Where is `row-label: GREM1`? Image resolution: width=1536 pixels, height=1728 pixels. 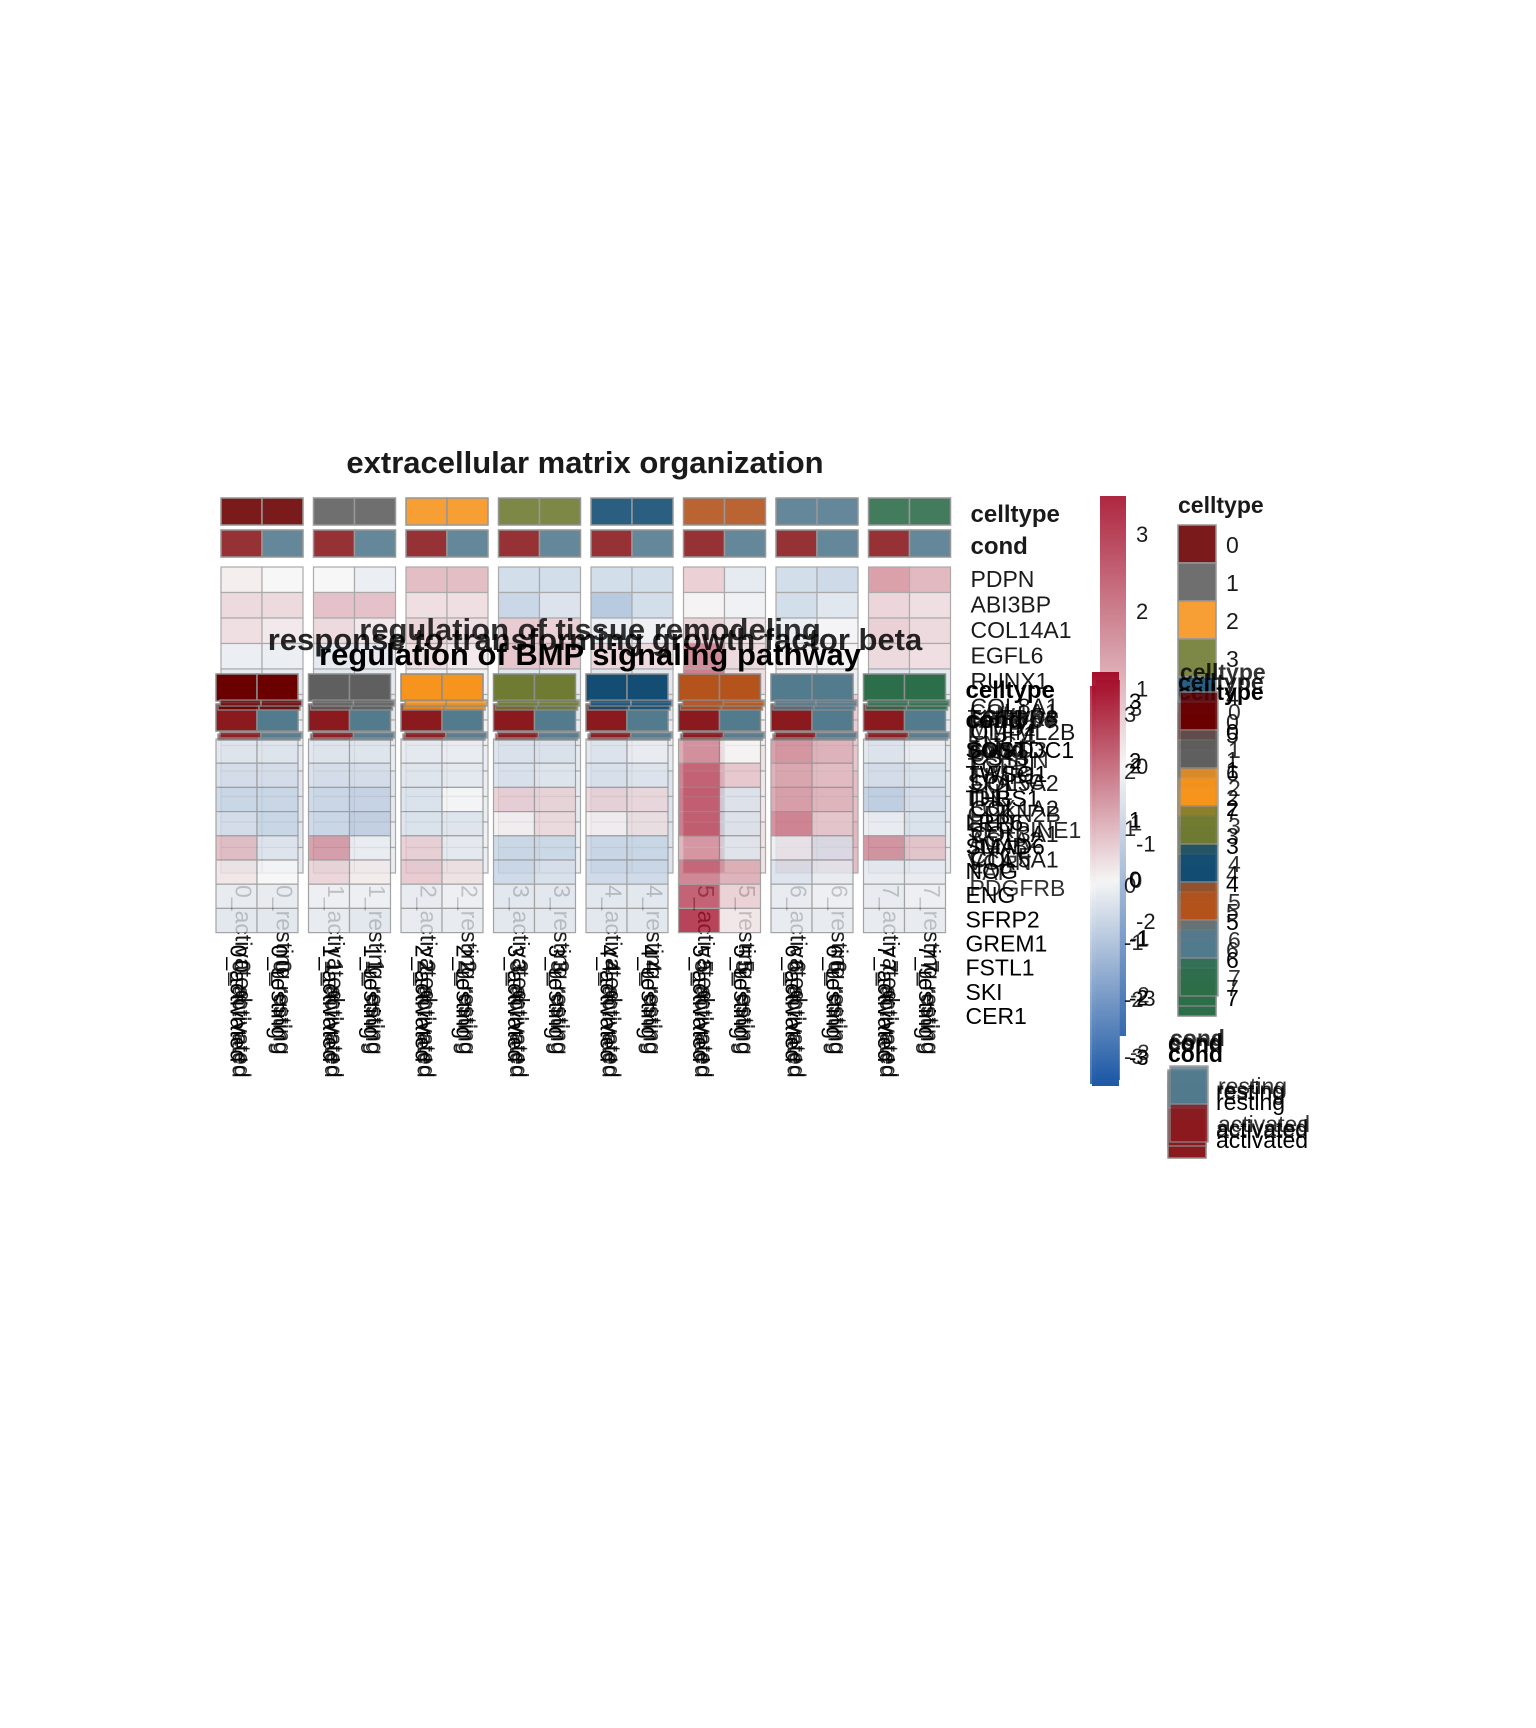 row-label: GREM1 is located at coordinates (1007, 943).